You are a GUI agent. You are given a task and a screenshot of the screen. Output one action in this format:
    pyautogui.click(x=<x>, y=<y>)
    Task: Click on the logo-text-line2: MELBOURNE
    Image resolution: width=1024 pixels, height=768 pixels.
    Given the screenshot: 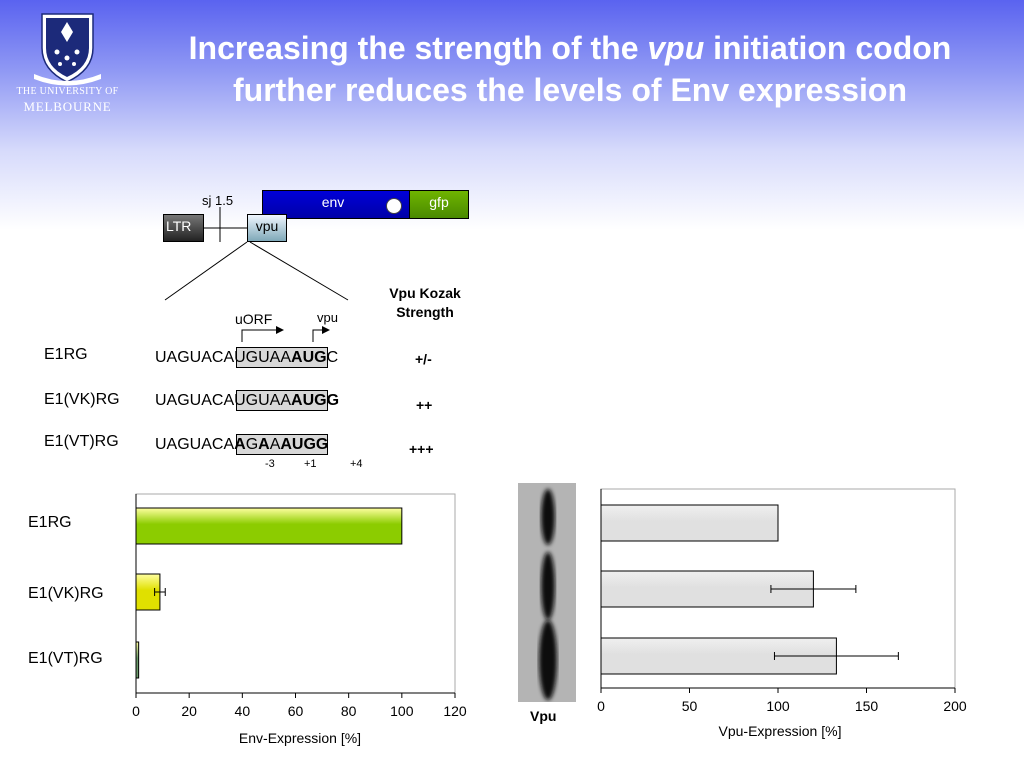 What is the action you would take?
    pyautogui.click(x=67, y=106)
    